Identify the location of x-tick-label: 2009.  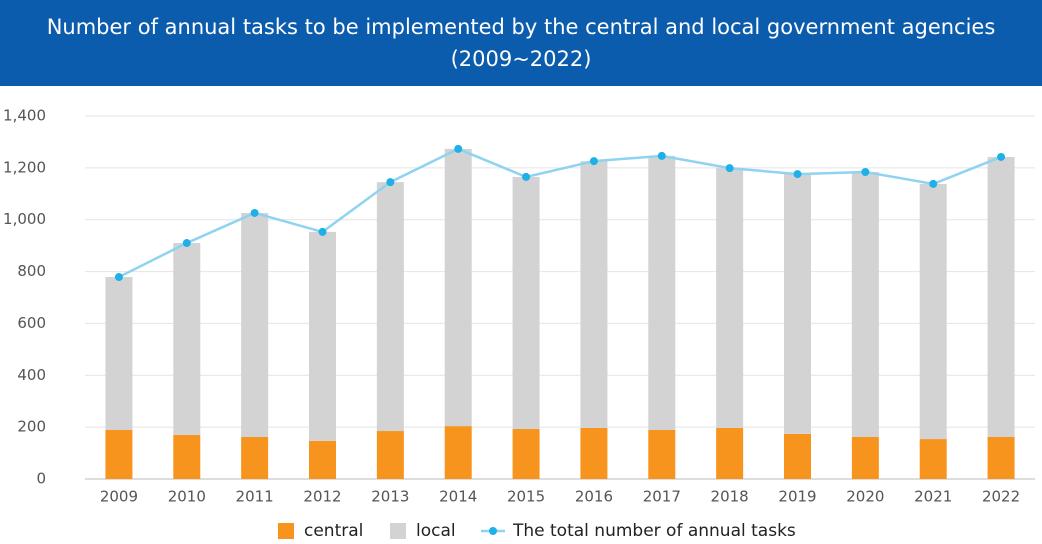
(119, 497).